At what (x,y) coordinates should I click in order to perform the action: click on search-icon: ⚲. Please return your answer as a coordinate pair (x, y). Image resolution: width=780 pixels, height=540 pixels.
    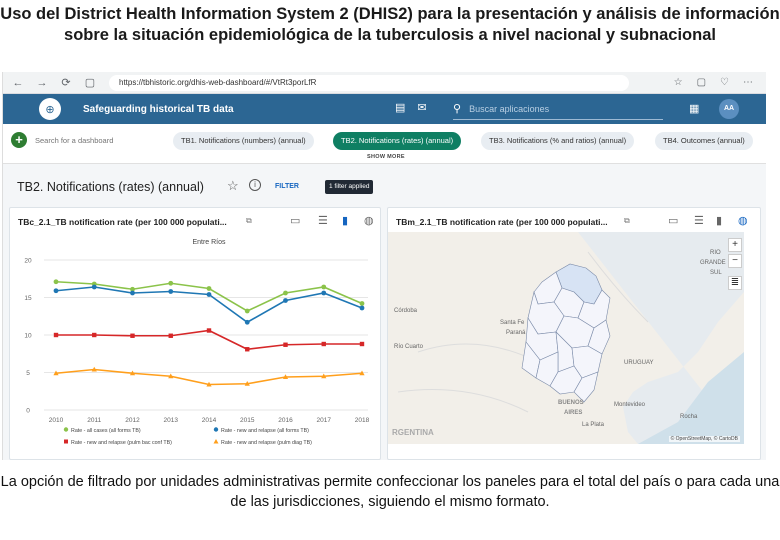
    Looking at the image, I should click on (457, 109).